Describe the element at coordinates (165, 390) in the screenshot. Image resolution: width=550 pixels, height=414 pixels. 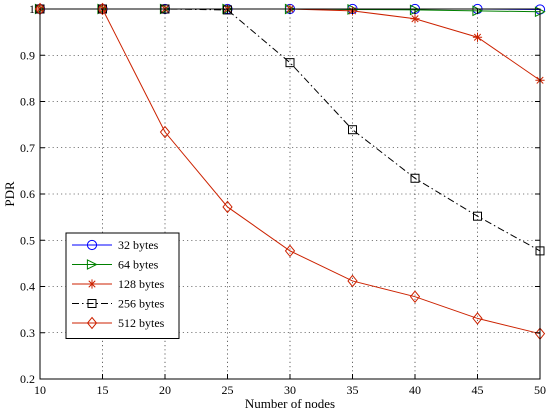
I see `x-tick-label: 20` at that location.